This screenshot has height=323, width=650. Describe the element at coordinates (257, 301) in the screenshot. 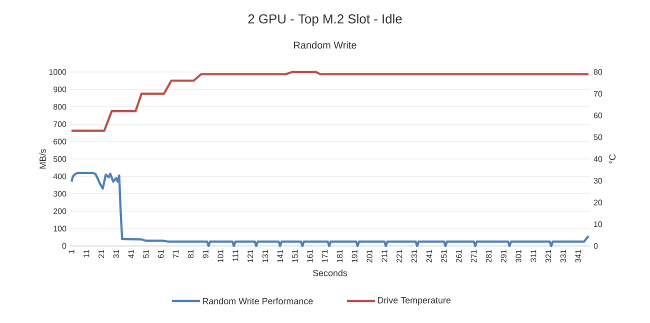

I see `legend-label: Random Write Performance` at that location.